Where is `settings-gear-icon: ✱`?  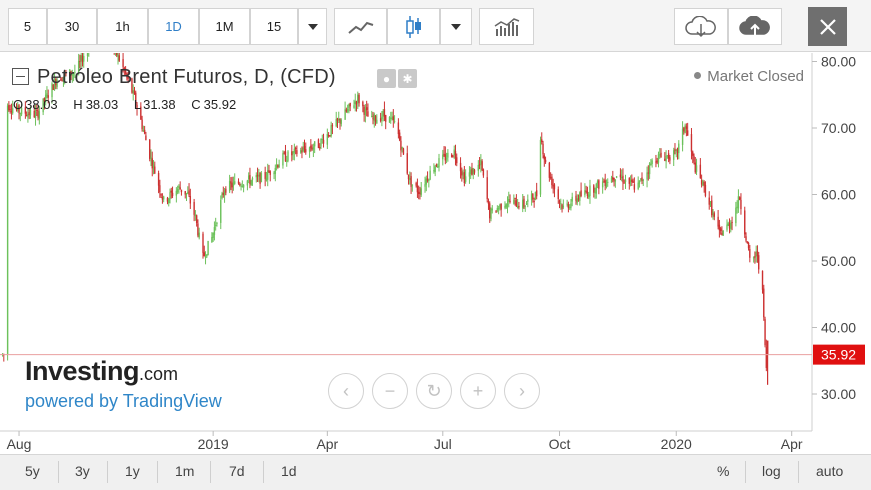 settings-gear-icon: ✱ is located at coordinates (407, 78).